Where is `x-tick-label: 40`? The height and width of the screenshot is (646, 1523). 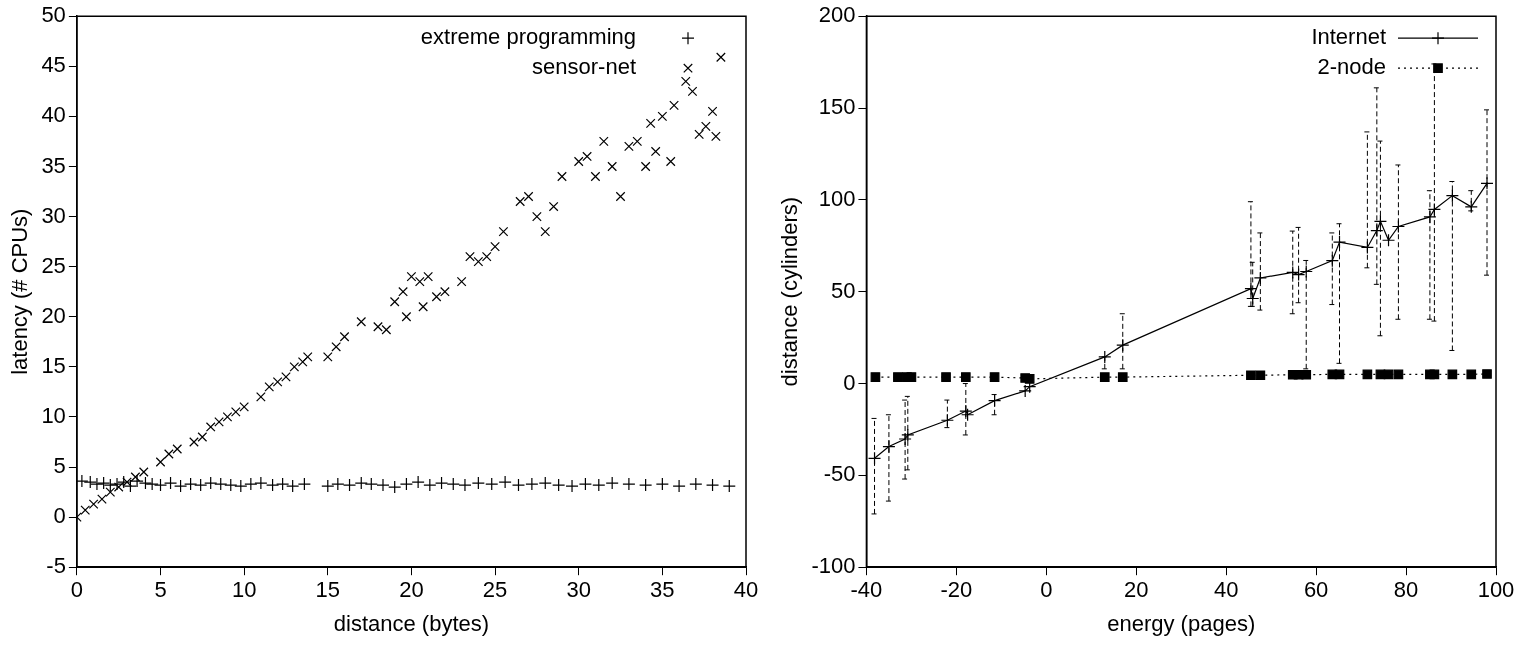 x-tick-label: 40 is located at coordinates (746, 590).